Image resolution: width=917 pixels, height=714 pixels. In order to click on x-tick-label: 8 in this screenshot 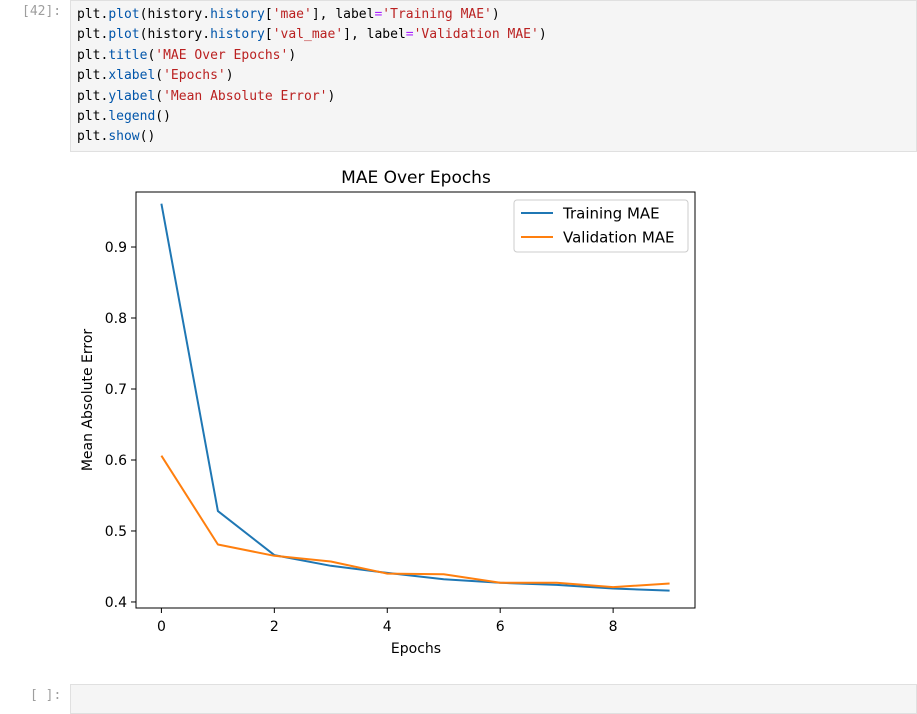, I will do `click(613, 627)`.